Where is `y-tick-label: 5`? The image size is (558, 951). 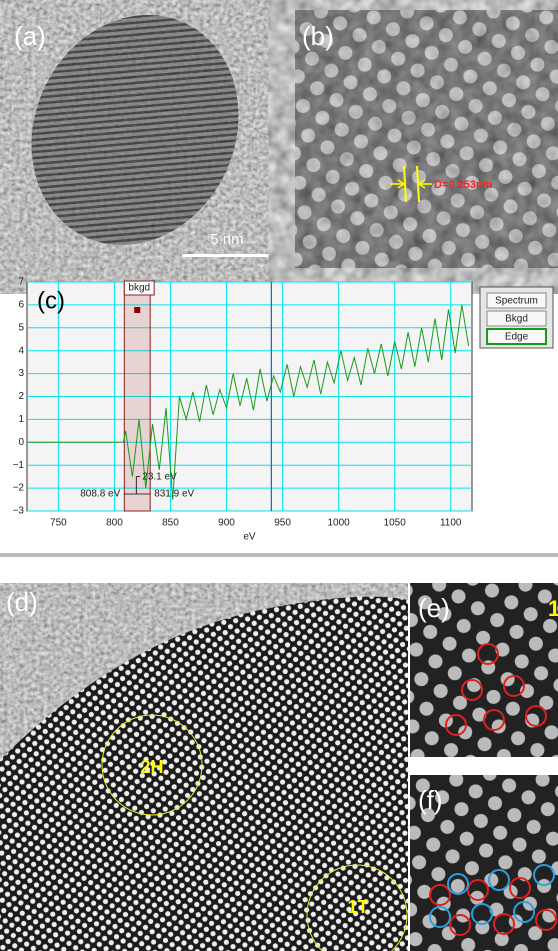
y-tick-label: 5 is located at coordinates (21, 327).